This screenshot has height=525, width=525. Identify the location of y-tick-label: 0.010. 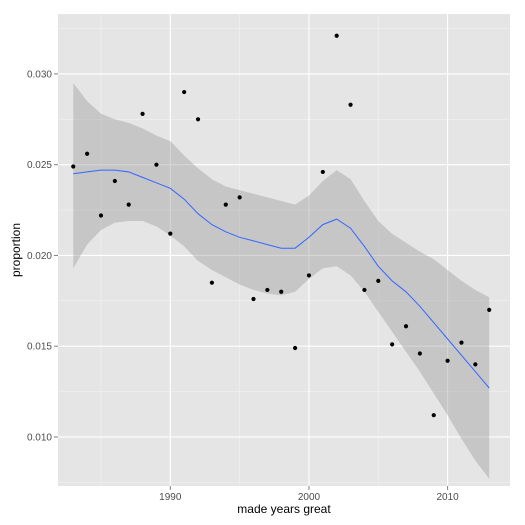
(39, 437).